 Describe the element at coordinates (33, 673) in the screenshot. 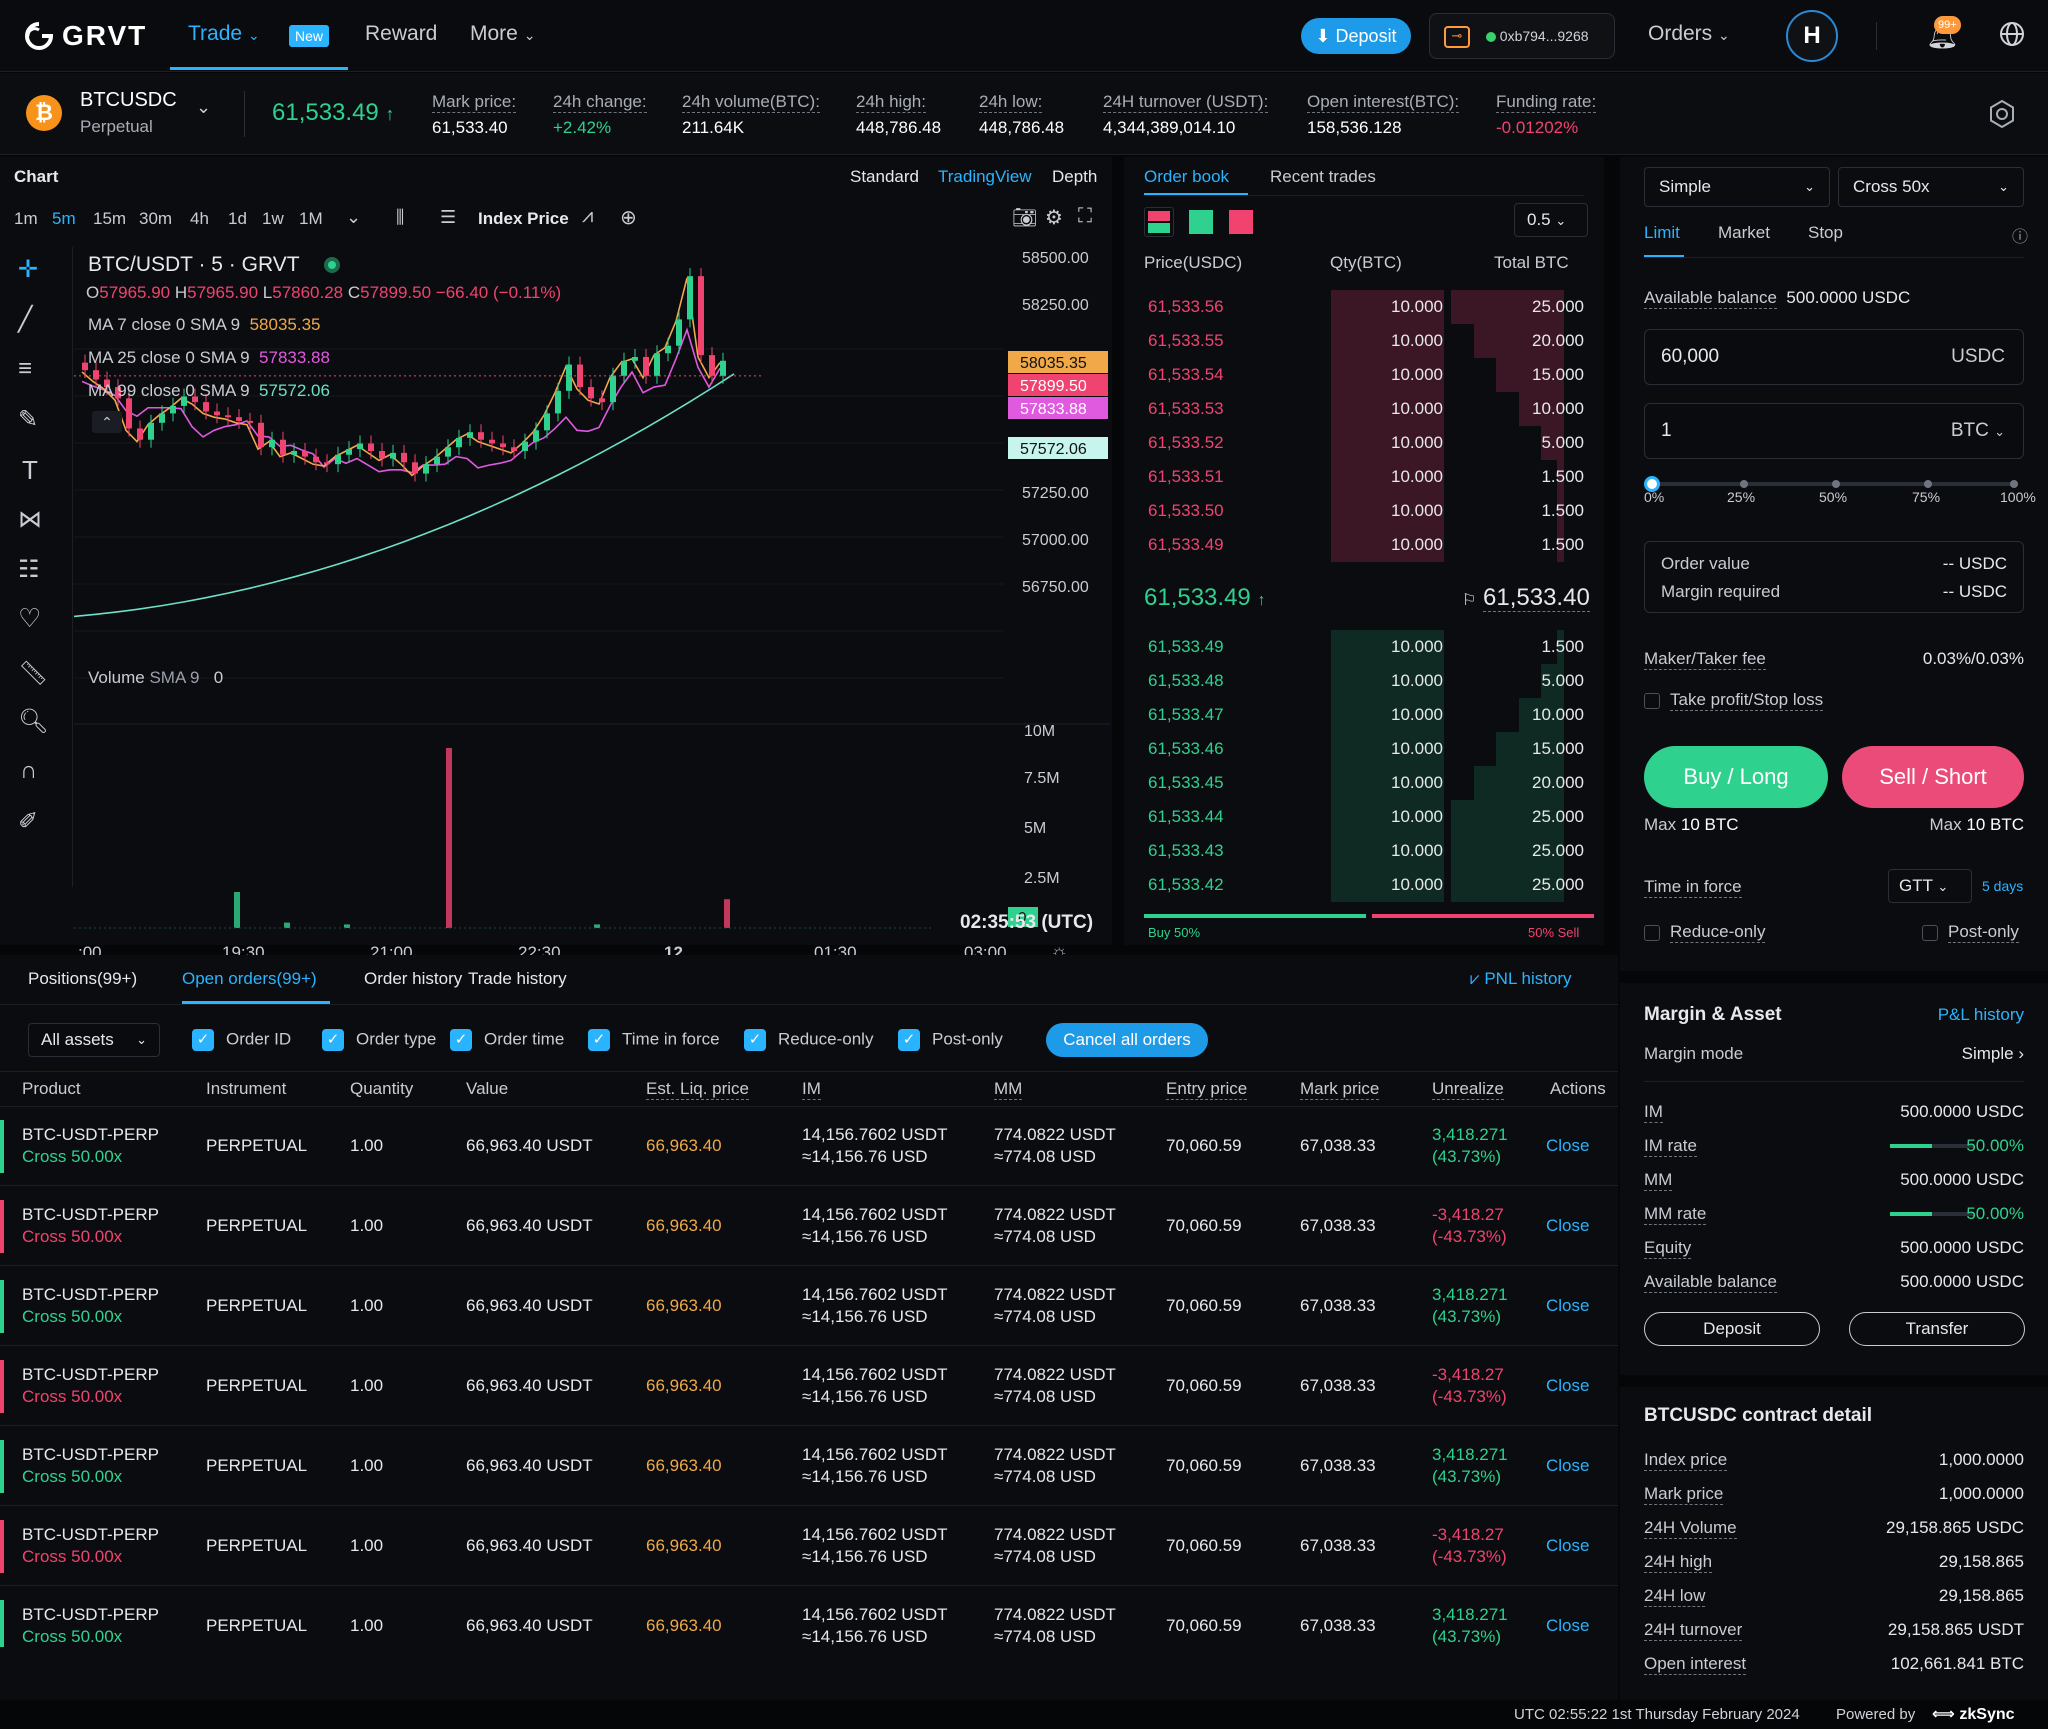

I see `ruler-icon: 📏︎` at that location.